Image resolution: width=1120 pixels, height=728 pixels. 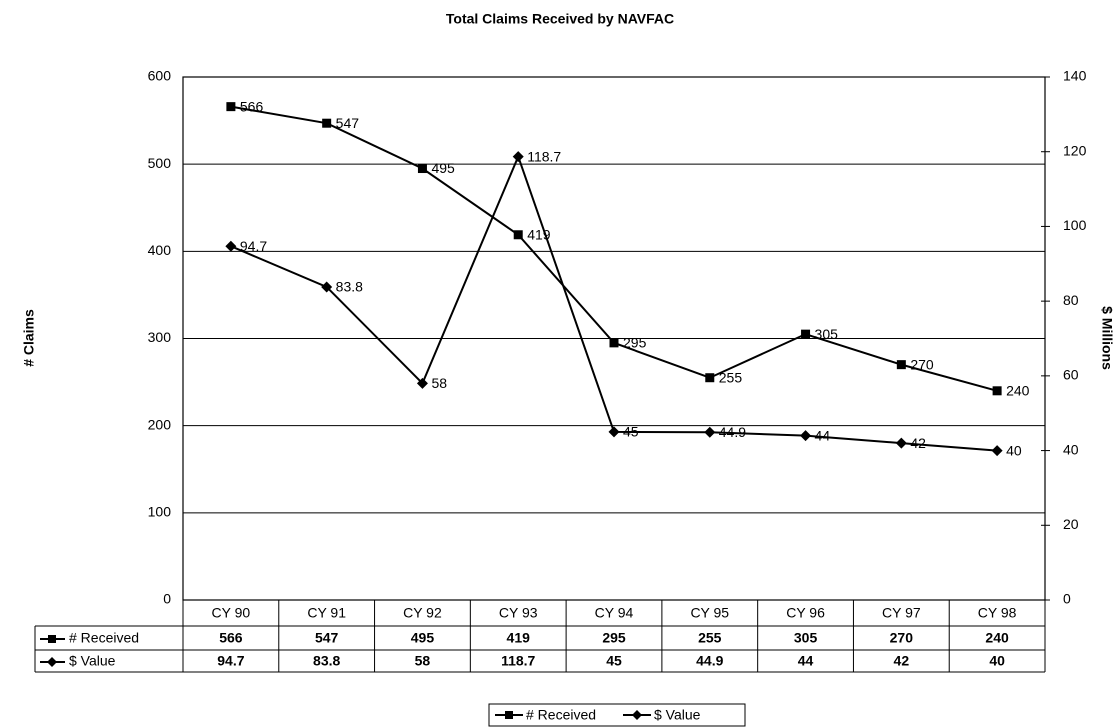 I want to click on table-cell: 118.7, so click(x=518, y=661).